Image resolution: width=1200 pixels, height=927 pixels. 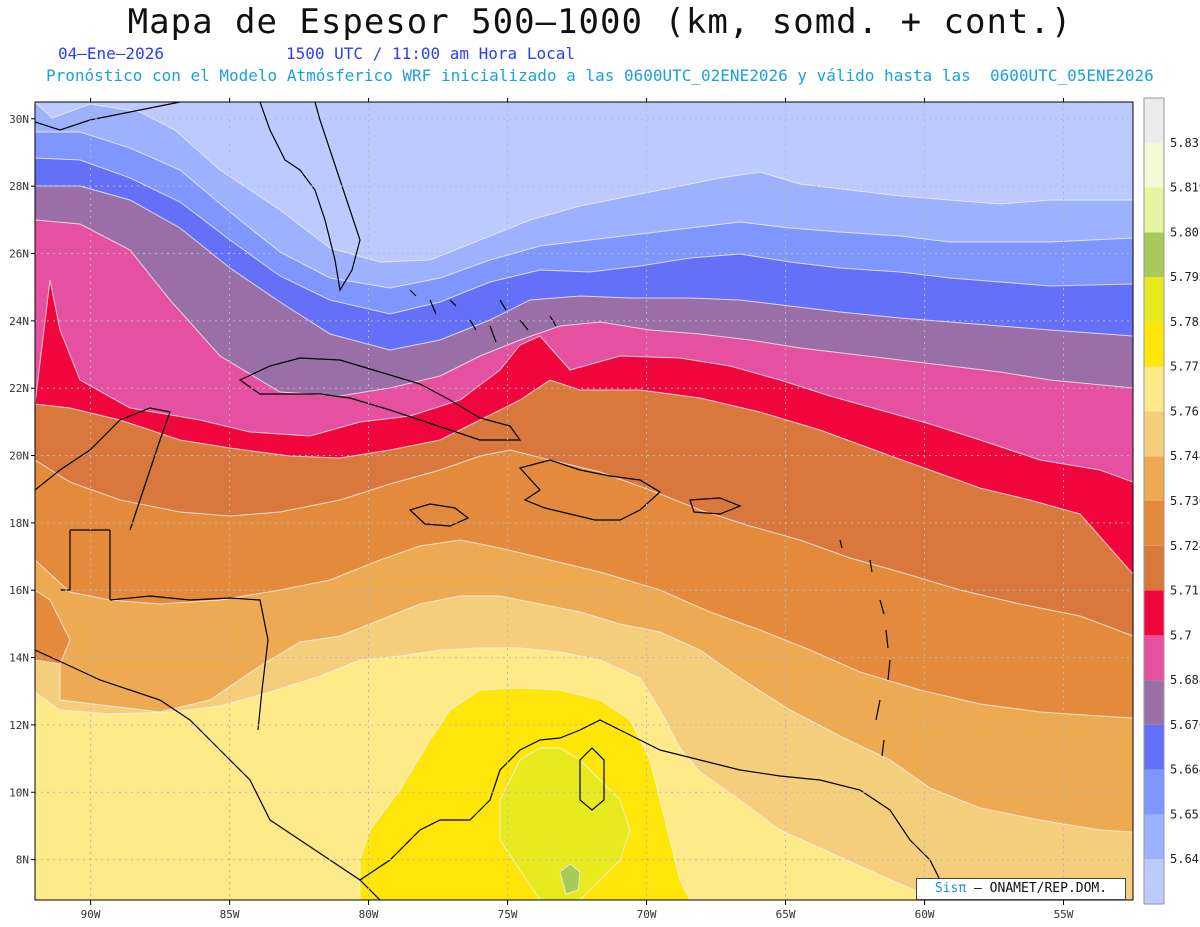 What do you see at coordinates (19, 725) in the screenshot?
I see `lat-label: 12N` at bounding box center [19, 725].